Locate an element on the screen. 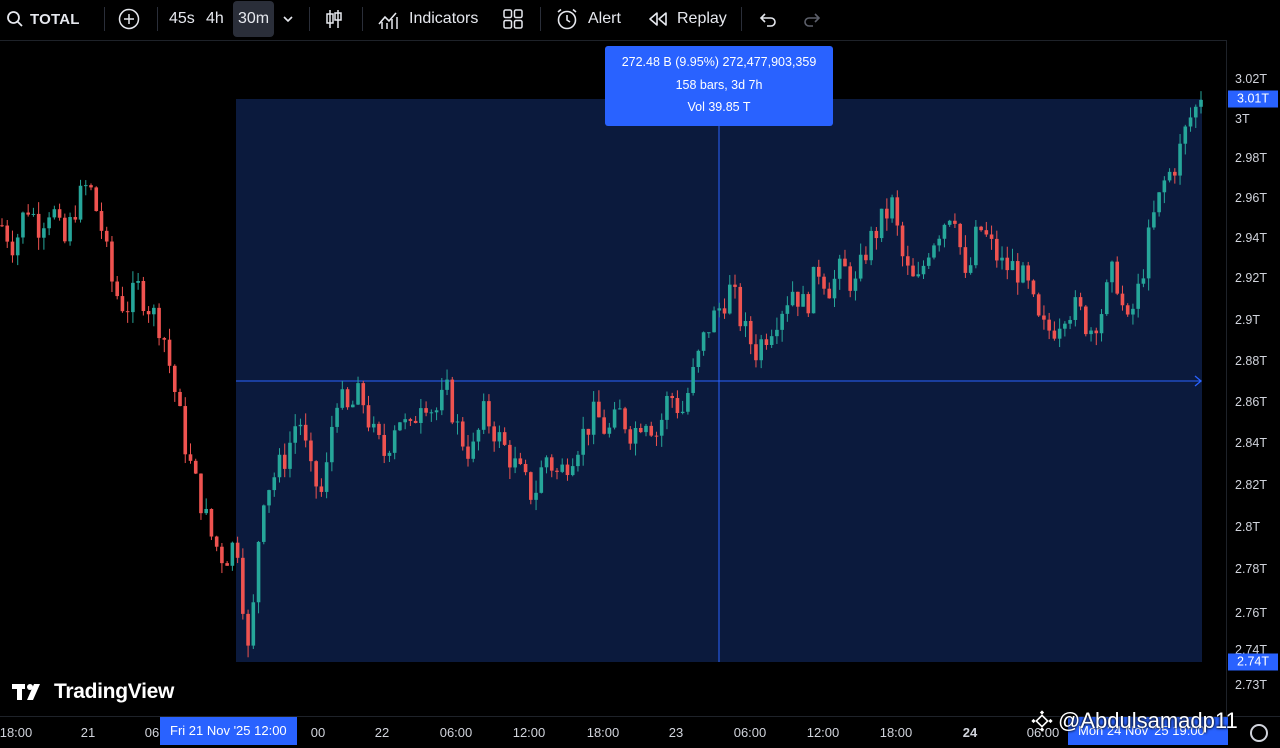 The width and height of the screenshot is (1280, 748). time-tag-end: Mon 24 Nov '25 19:00 is located at coordinates (1148, 731).